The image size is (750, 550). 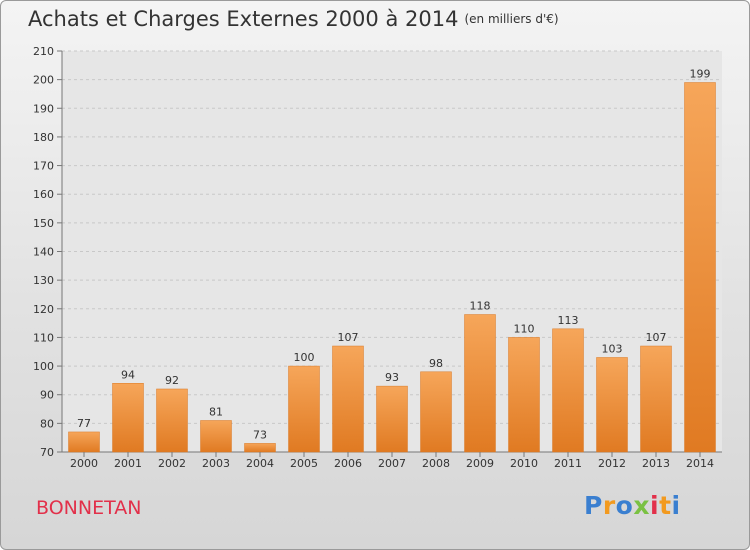 I want to click on y-tick-label: 80, so click(x=47, y=423).